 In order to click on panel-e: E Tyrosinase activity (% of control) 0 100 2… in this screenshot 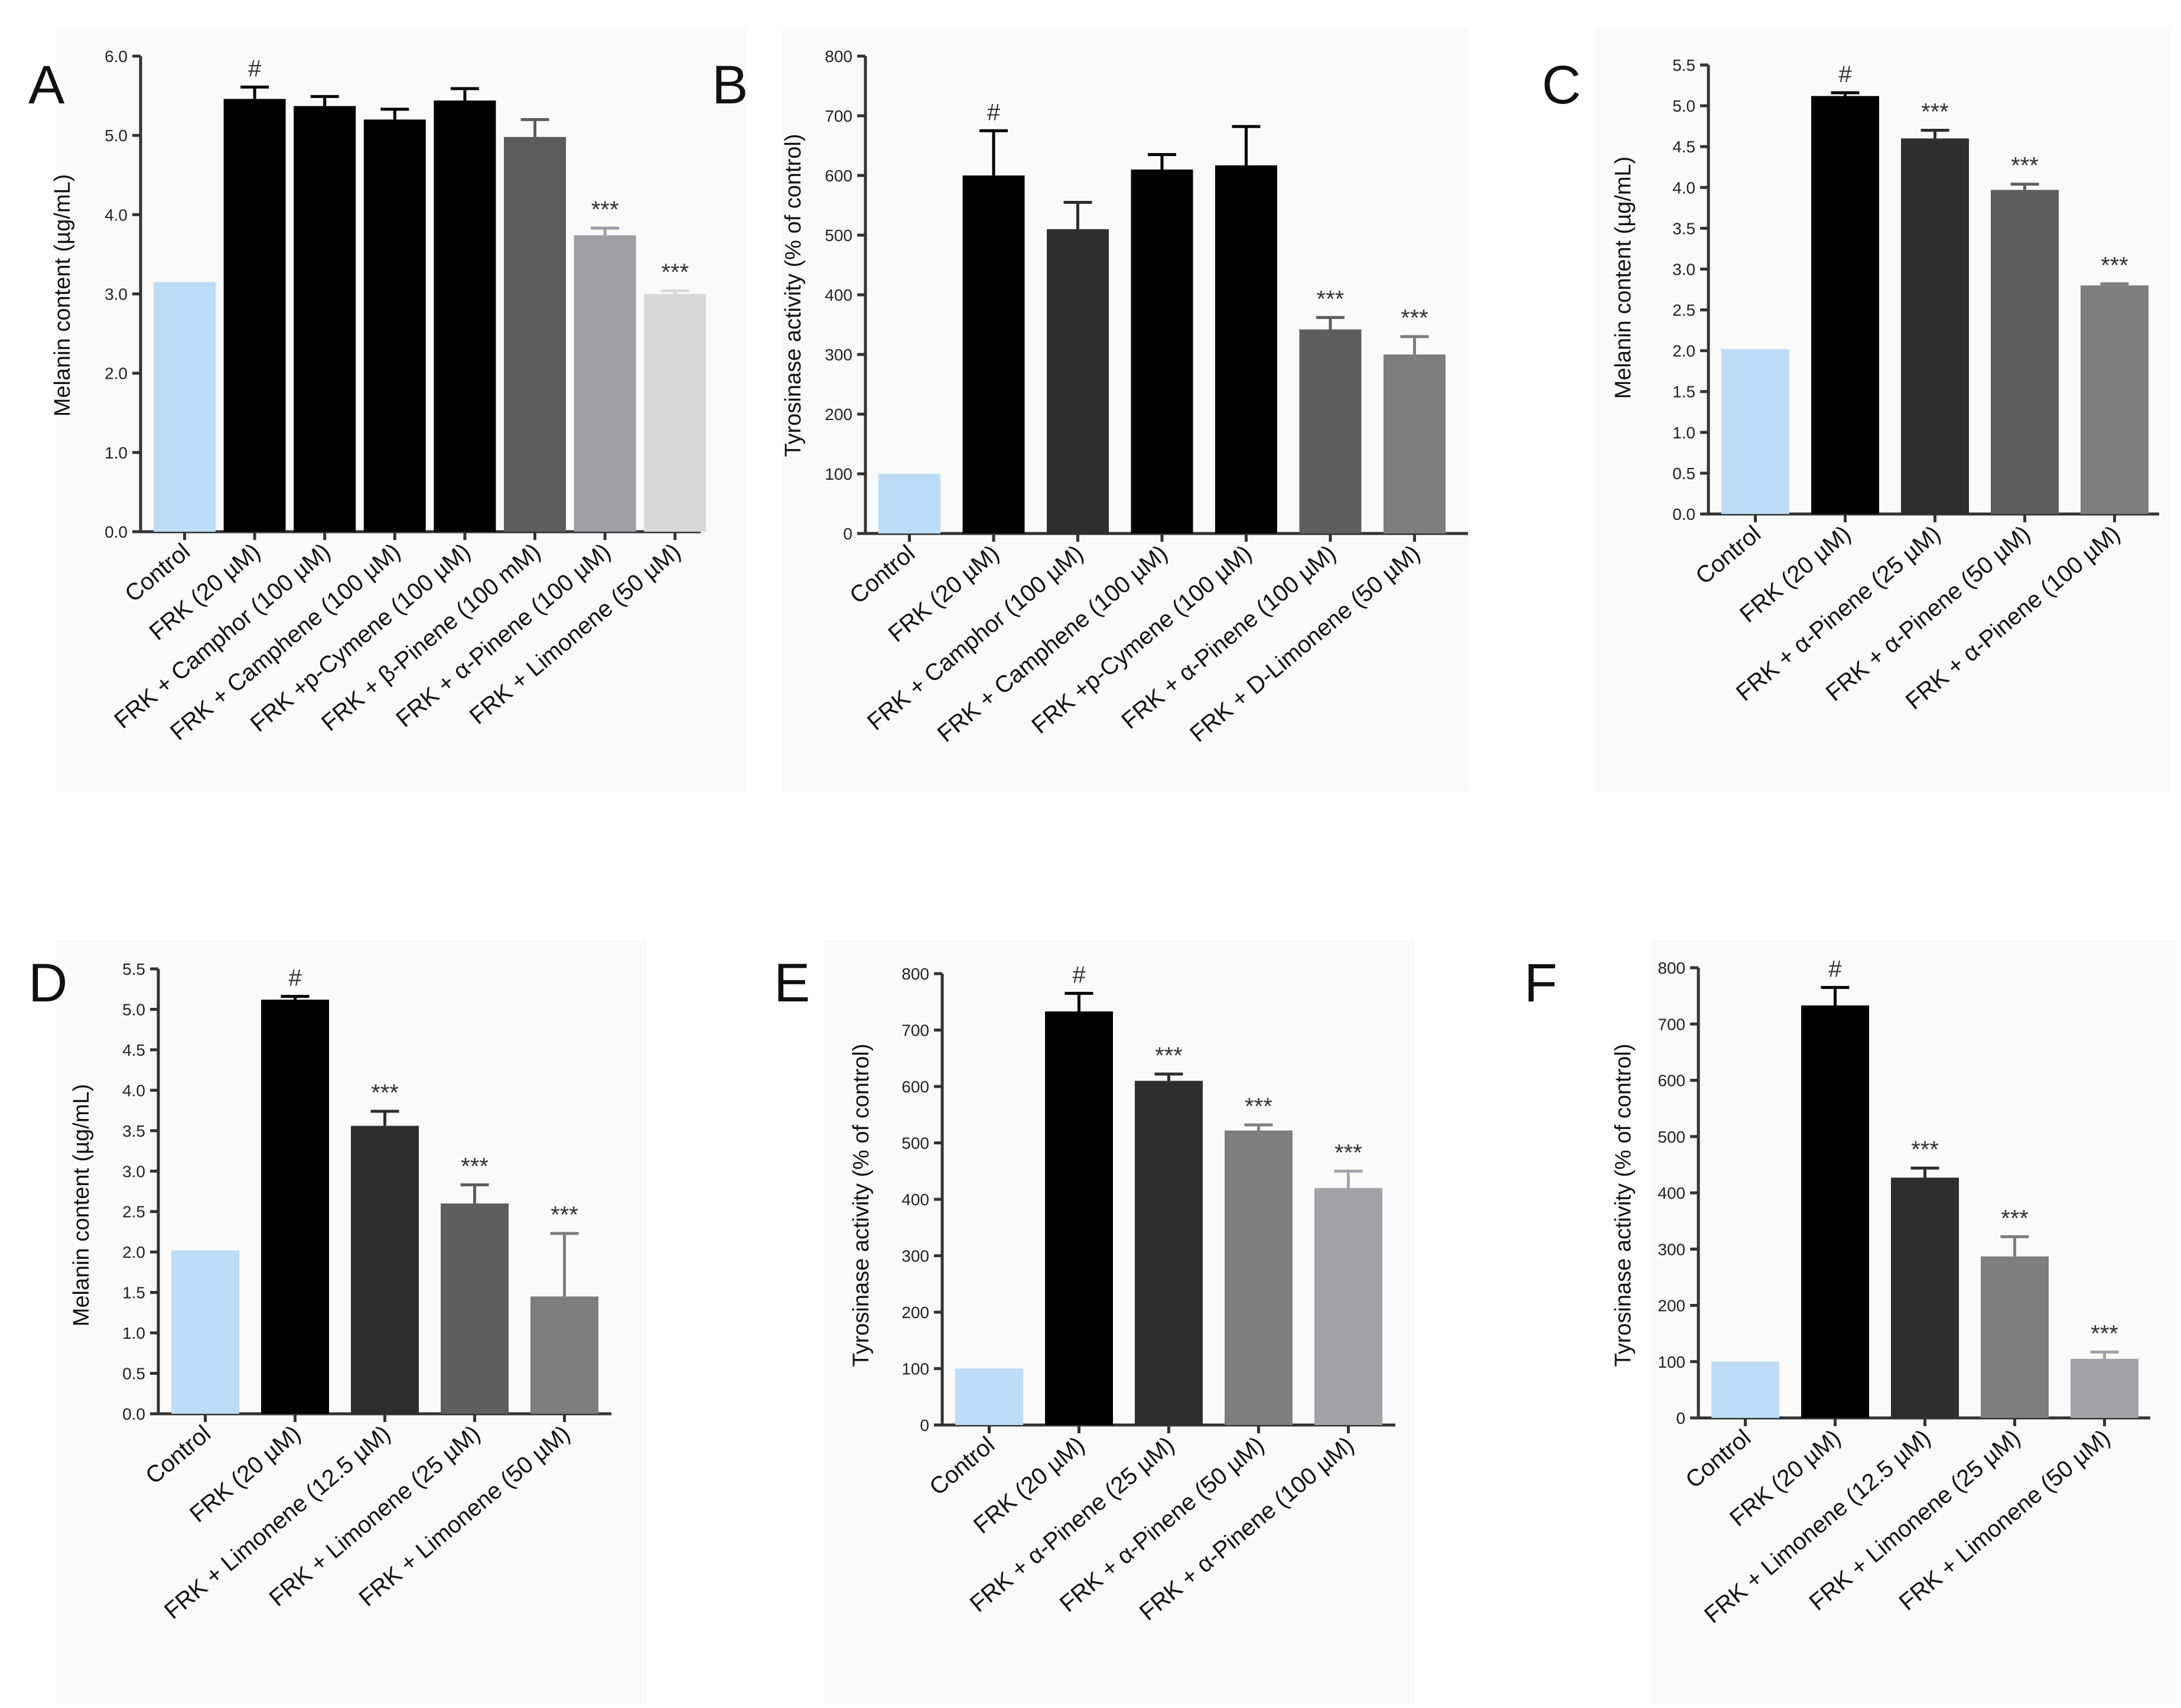, I will do `click(1094, 1321)`.